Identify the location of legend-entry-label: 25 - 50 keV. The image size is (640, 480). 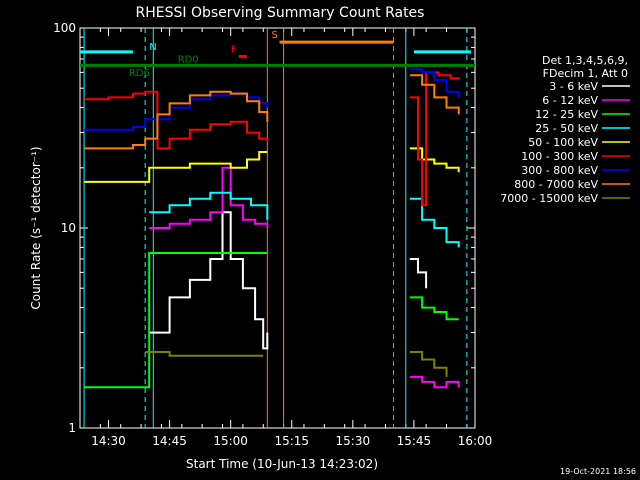
(566, 128).